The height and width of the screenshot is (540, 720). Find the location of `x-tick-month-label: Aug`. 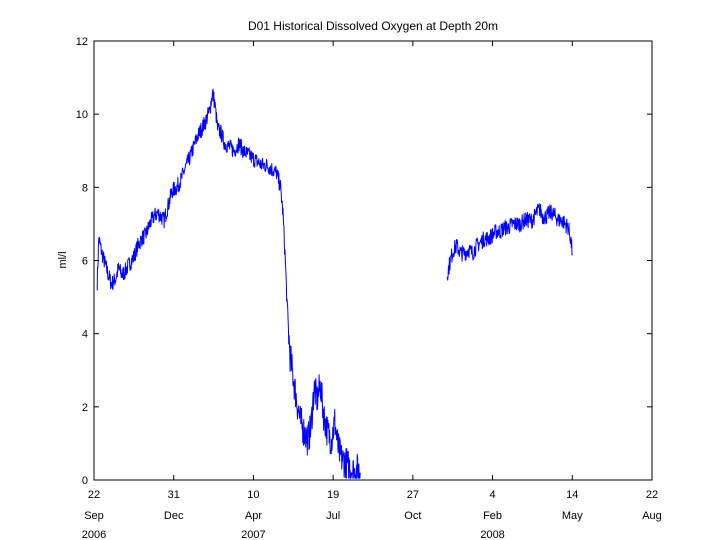

x-tick-month-label: Aug is located at coordinates (652, 516).